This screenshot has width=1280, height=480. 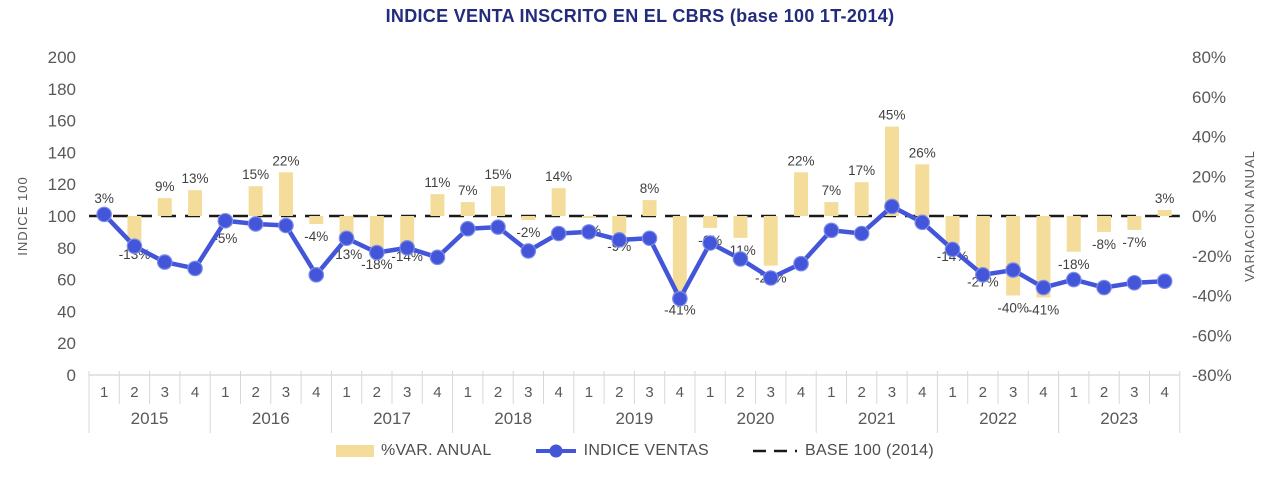 What do you see at coordinates (62, 184) in the screenshot?
I see `left-axis-tick-label: 120` at bounding box center [62, 184].